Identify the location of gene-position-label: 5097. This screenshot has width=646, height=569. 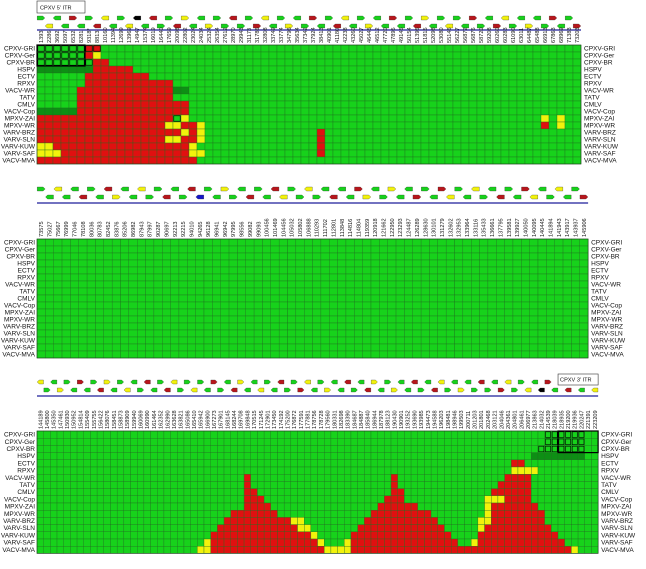
(66, 37).